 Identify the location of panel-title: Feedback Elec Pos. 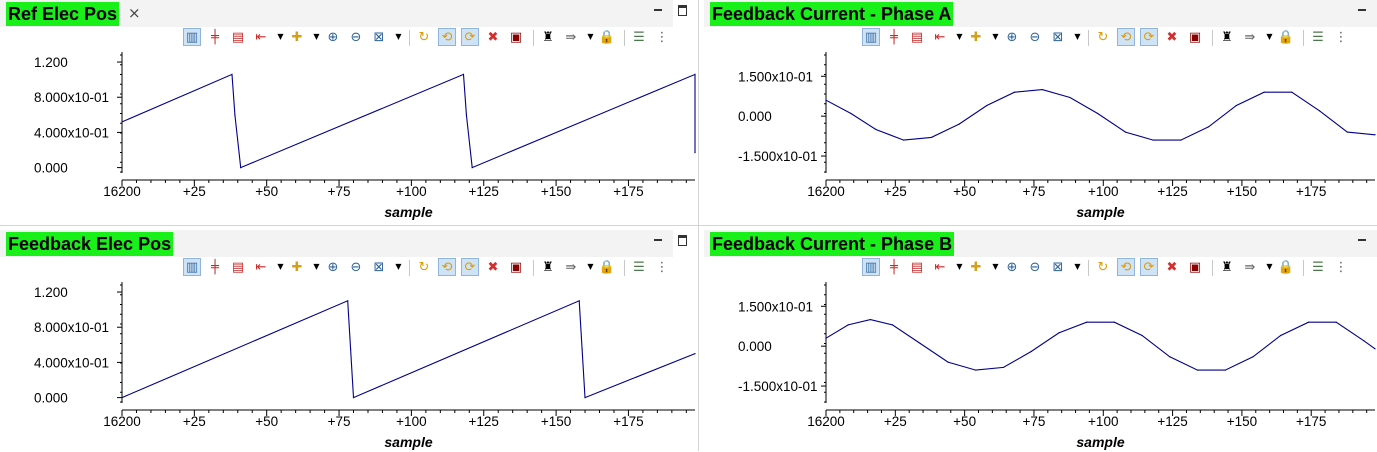
(90, 244).